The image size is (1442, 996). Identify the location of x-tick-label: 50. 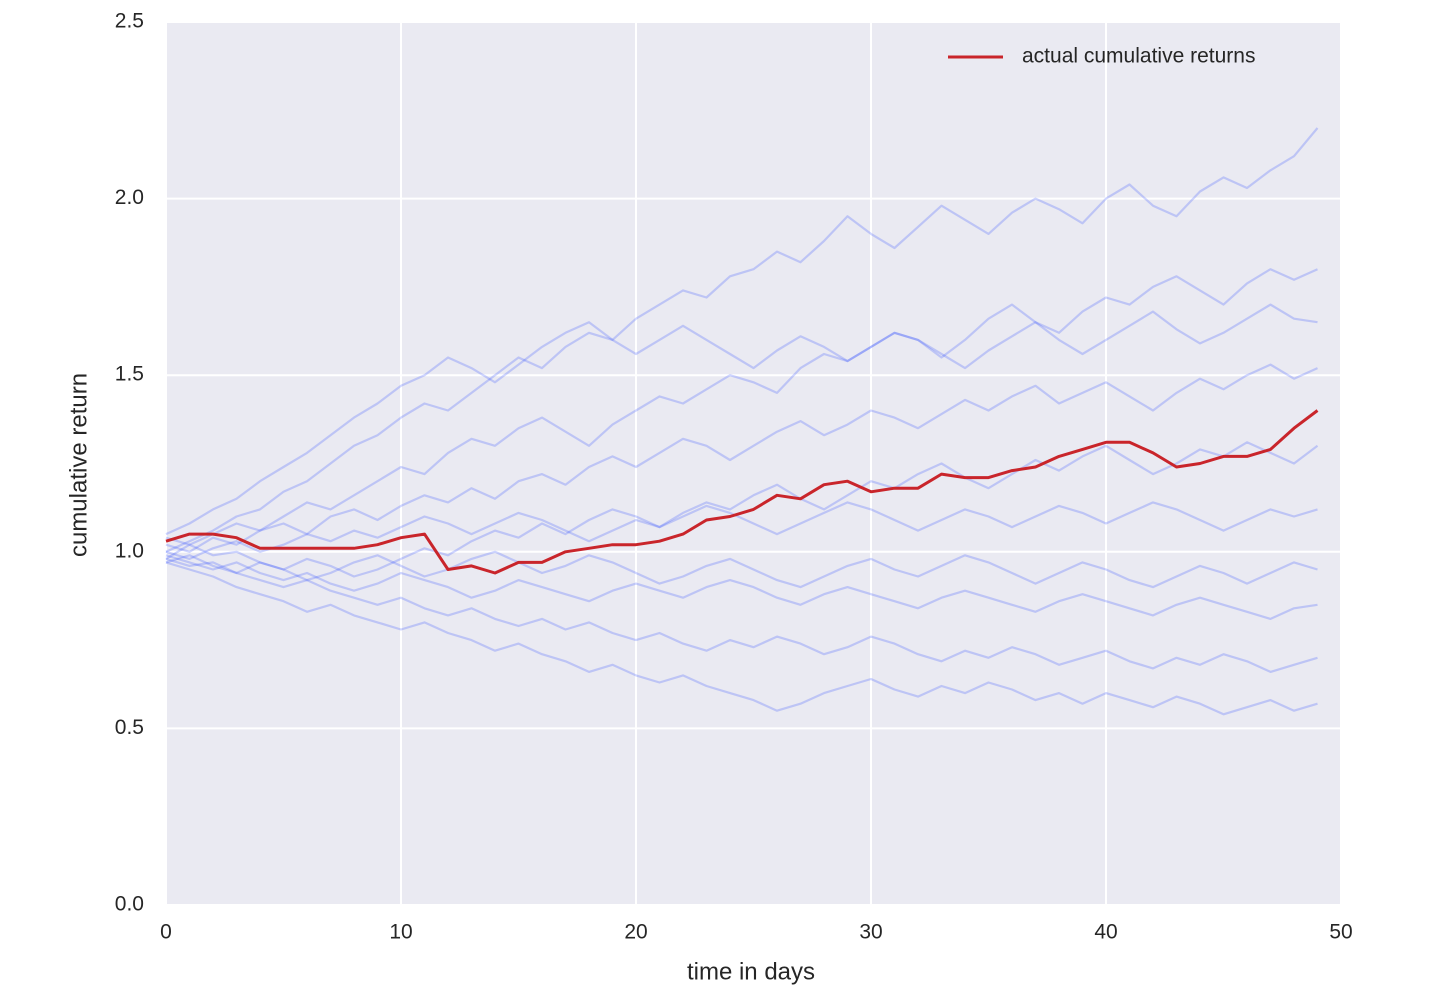
(1340, 932).